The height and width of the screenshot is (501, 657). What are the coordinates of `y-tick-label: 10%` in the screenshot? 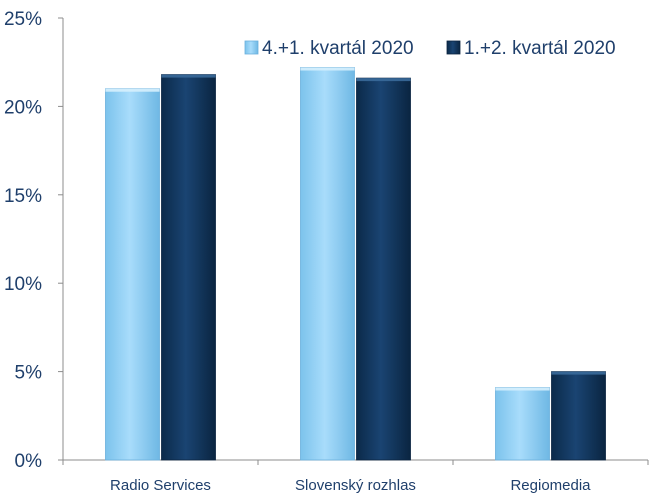 It's located at (23, 284).